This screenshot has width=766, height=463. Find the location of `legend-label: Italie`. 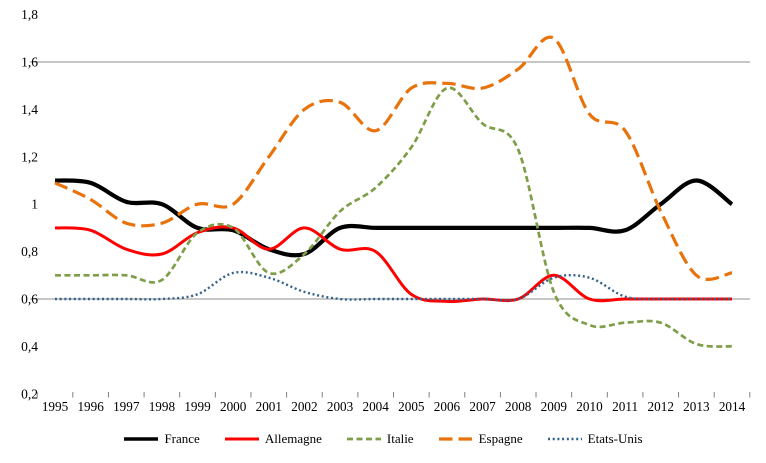

legend-label: Italie is located at coordinates (400, 438).